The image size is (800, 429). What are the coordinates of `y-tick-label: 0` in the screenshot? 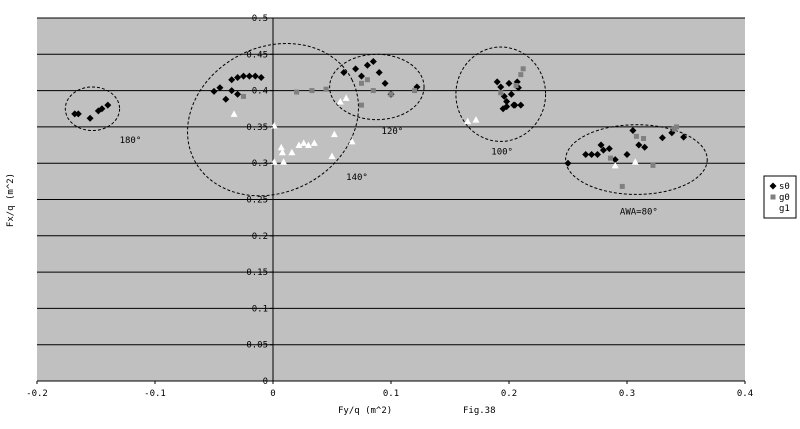 It's located at (265, 382).